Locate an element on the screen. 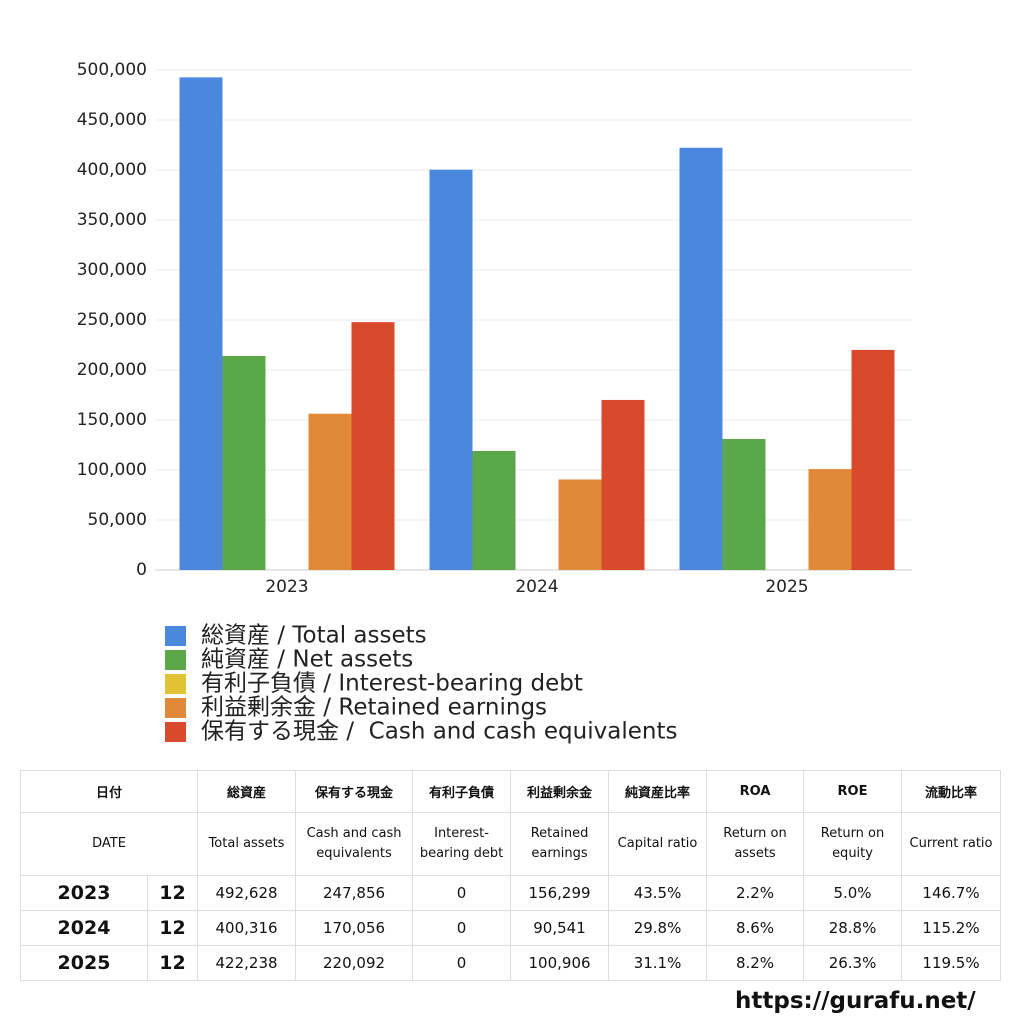 The image size is (1024, 1024). y-tick-label: 500,000 is located at coordinates (112, 70).